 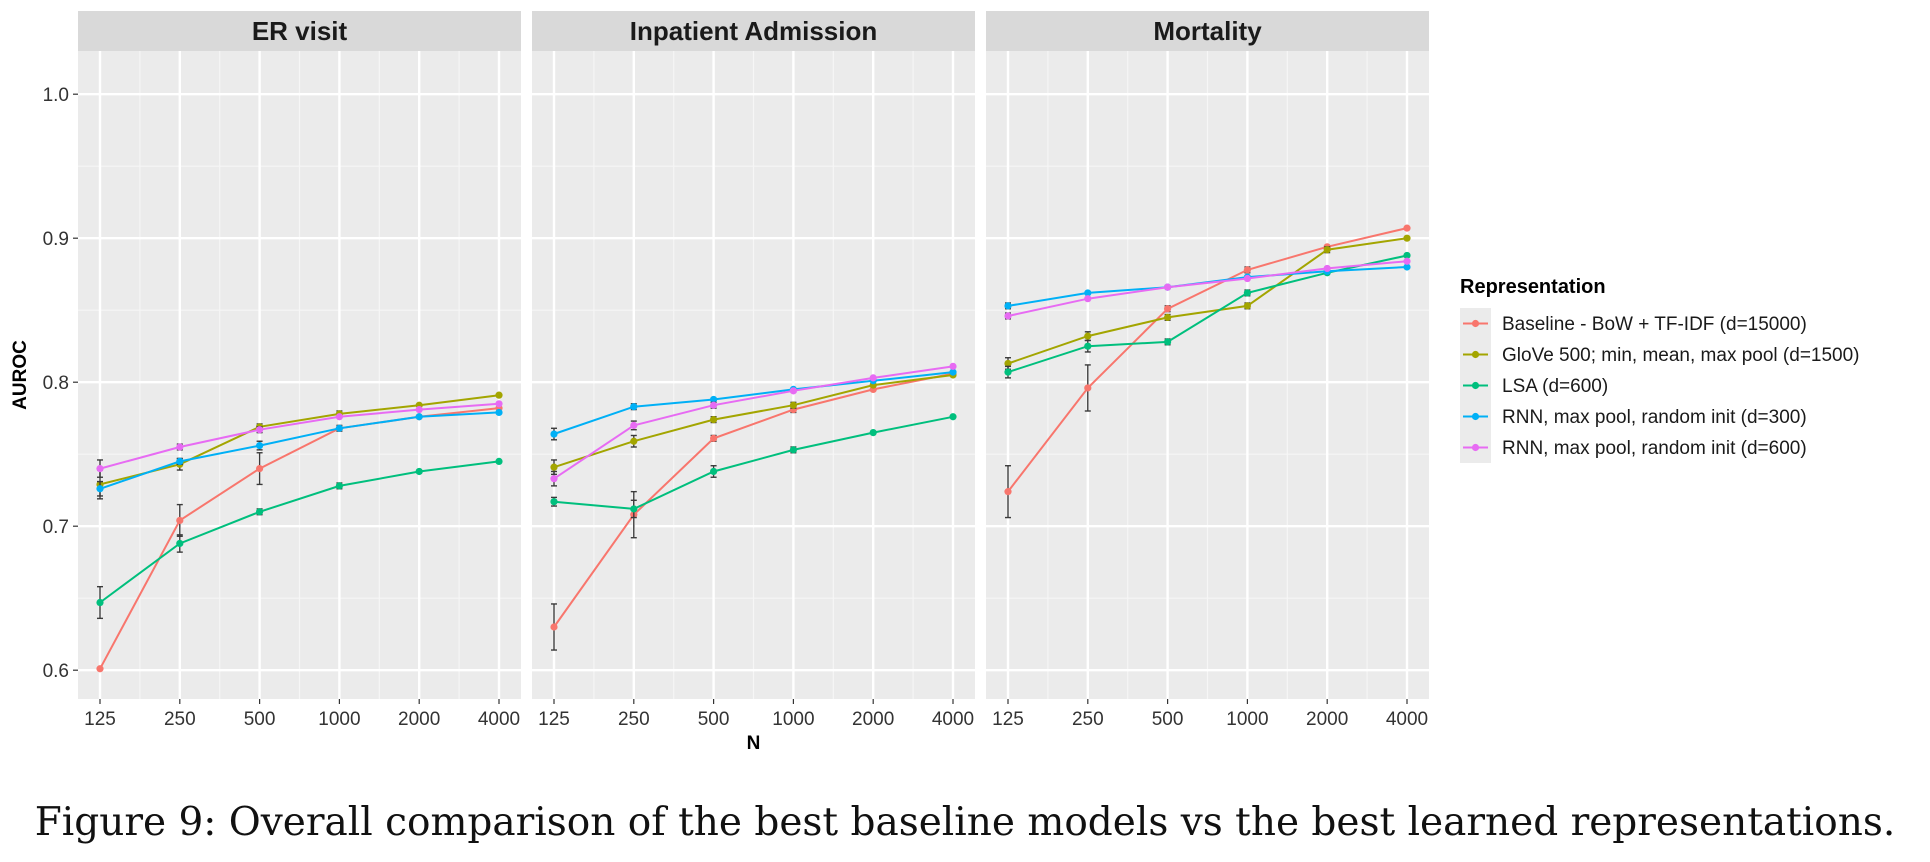 What do you see at coordinates (1654, 417) in the screenshot?
I see `legend-label: RNN, max pool, random init (d=300)` at bounding box center [1654, 417].